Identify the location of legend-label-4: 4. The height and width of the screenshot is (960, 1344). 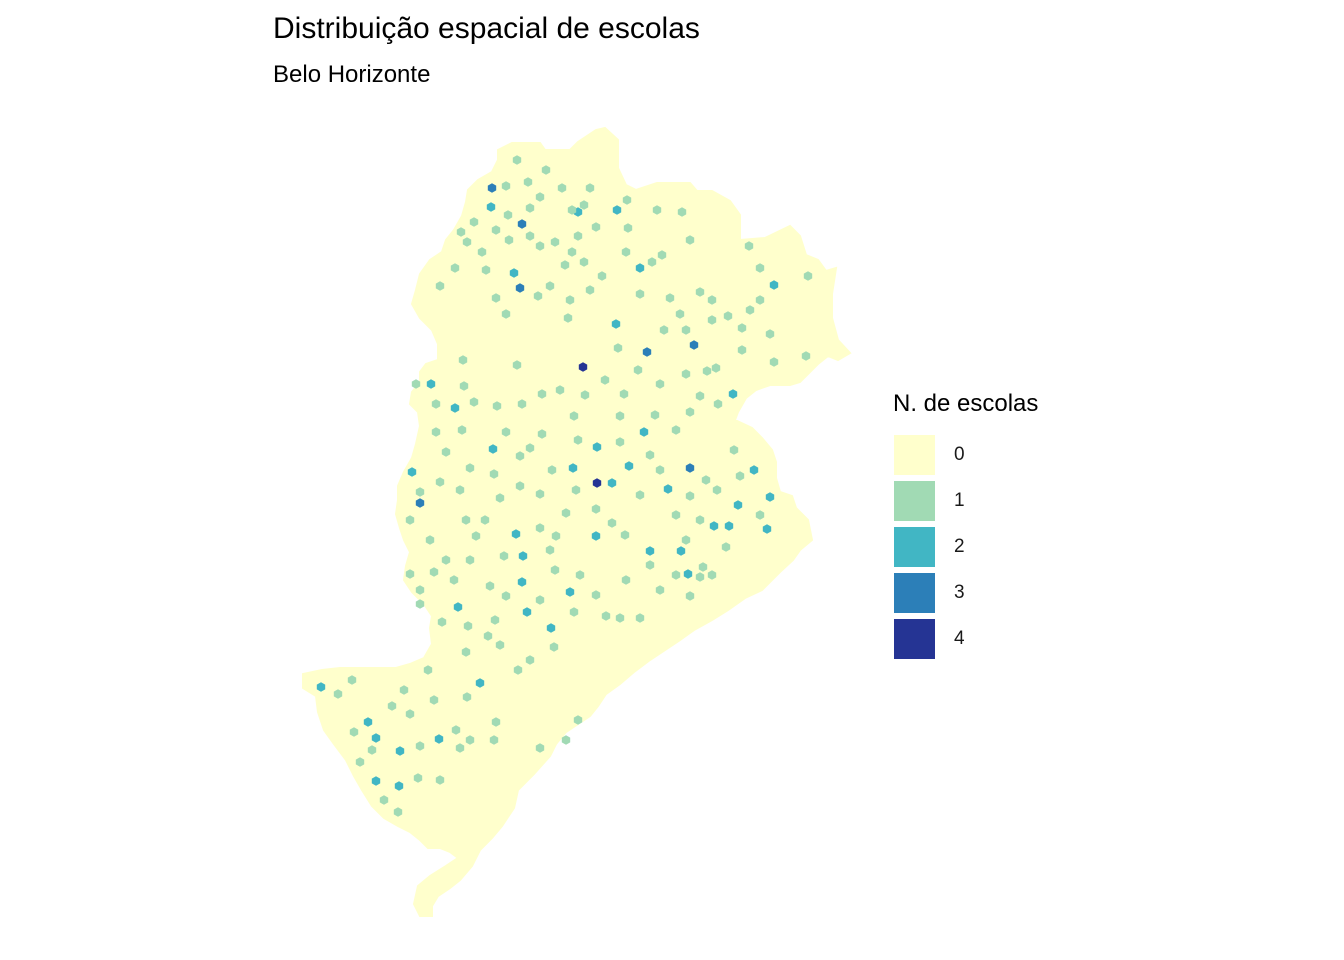
(959, 638).